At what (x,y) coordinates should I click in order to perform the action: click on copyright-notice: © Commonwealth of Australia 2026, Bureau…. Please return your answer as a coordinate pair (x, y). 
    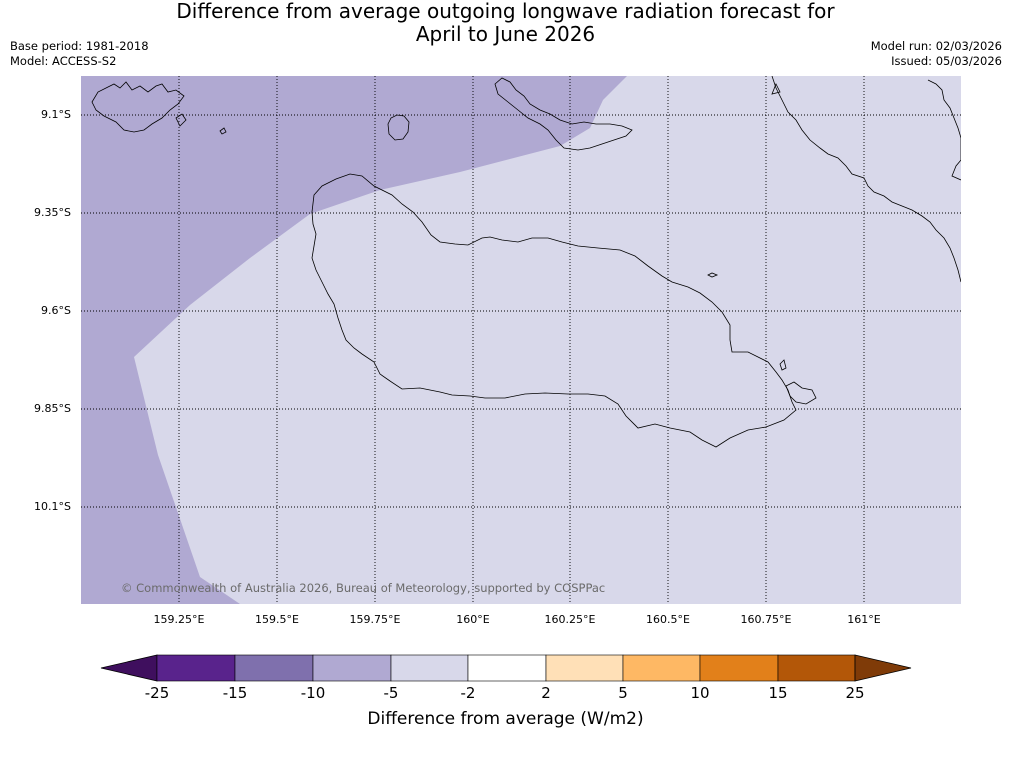
    Looking at the image, I should click on (363, 588).